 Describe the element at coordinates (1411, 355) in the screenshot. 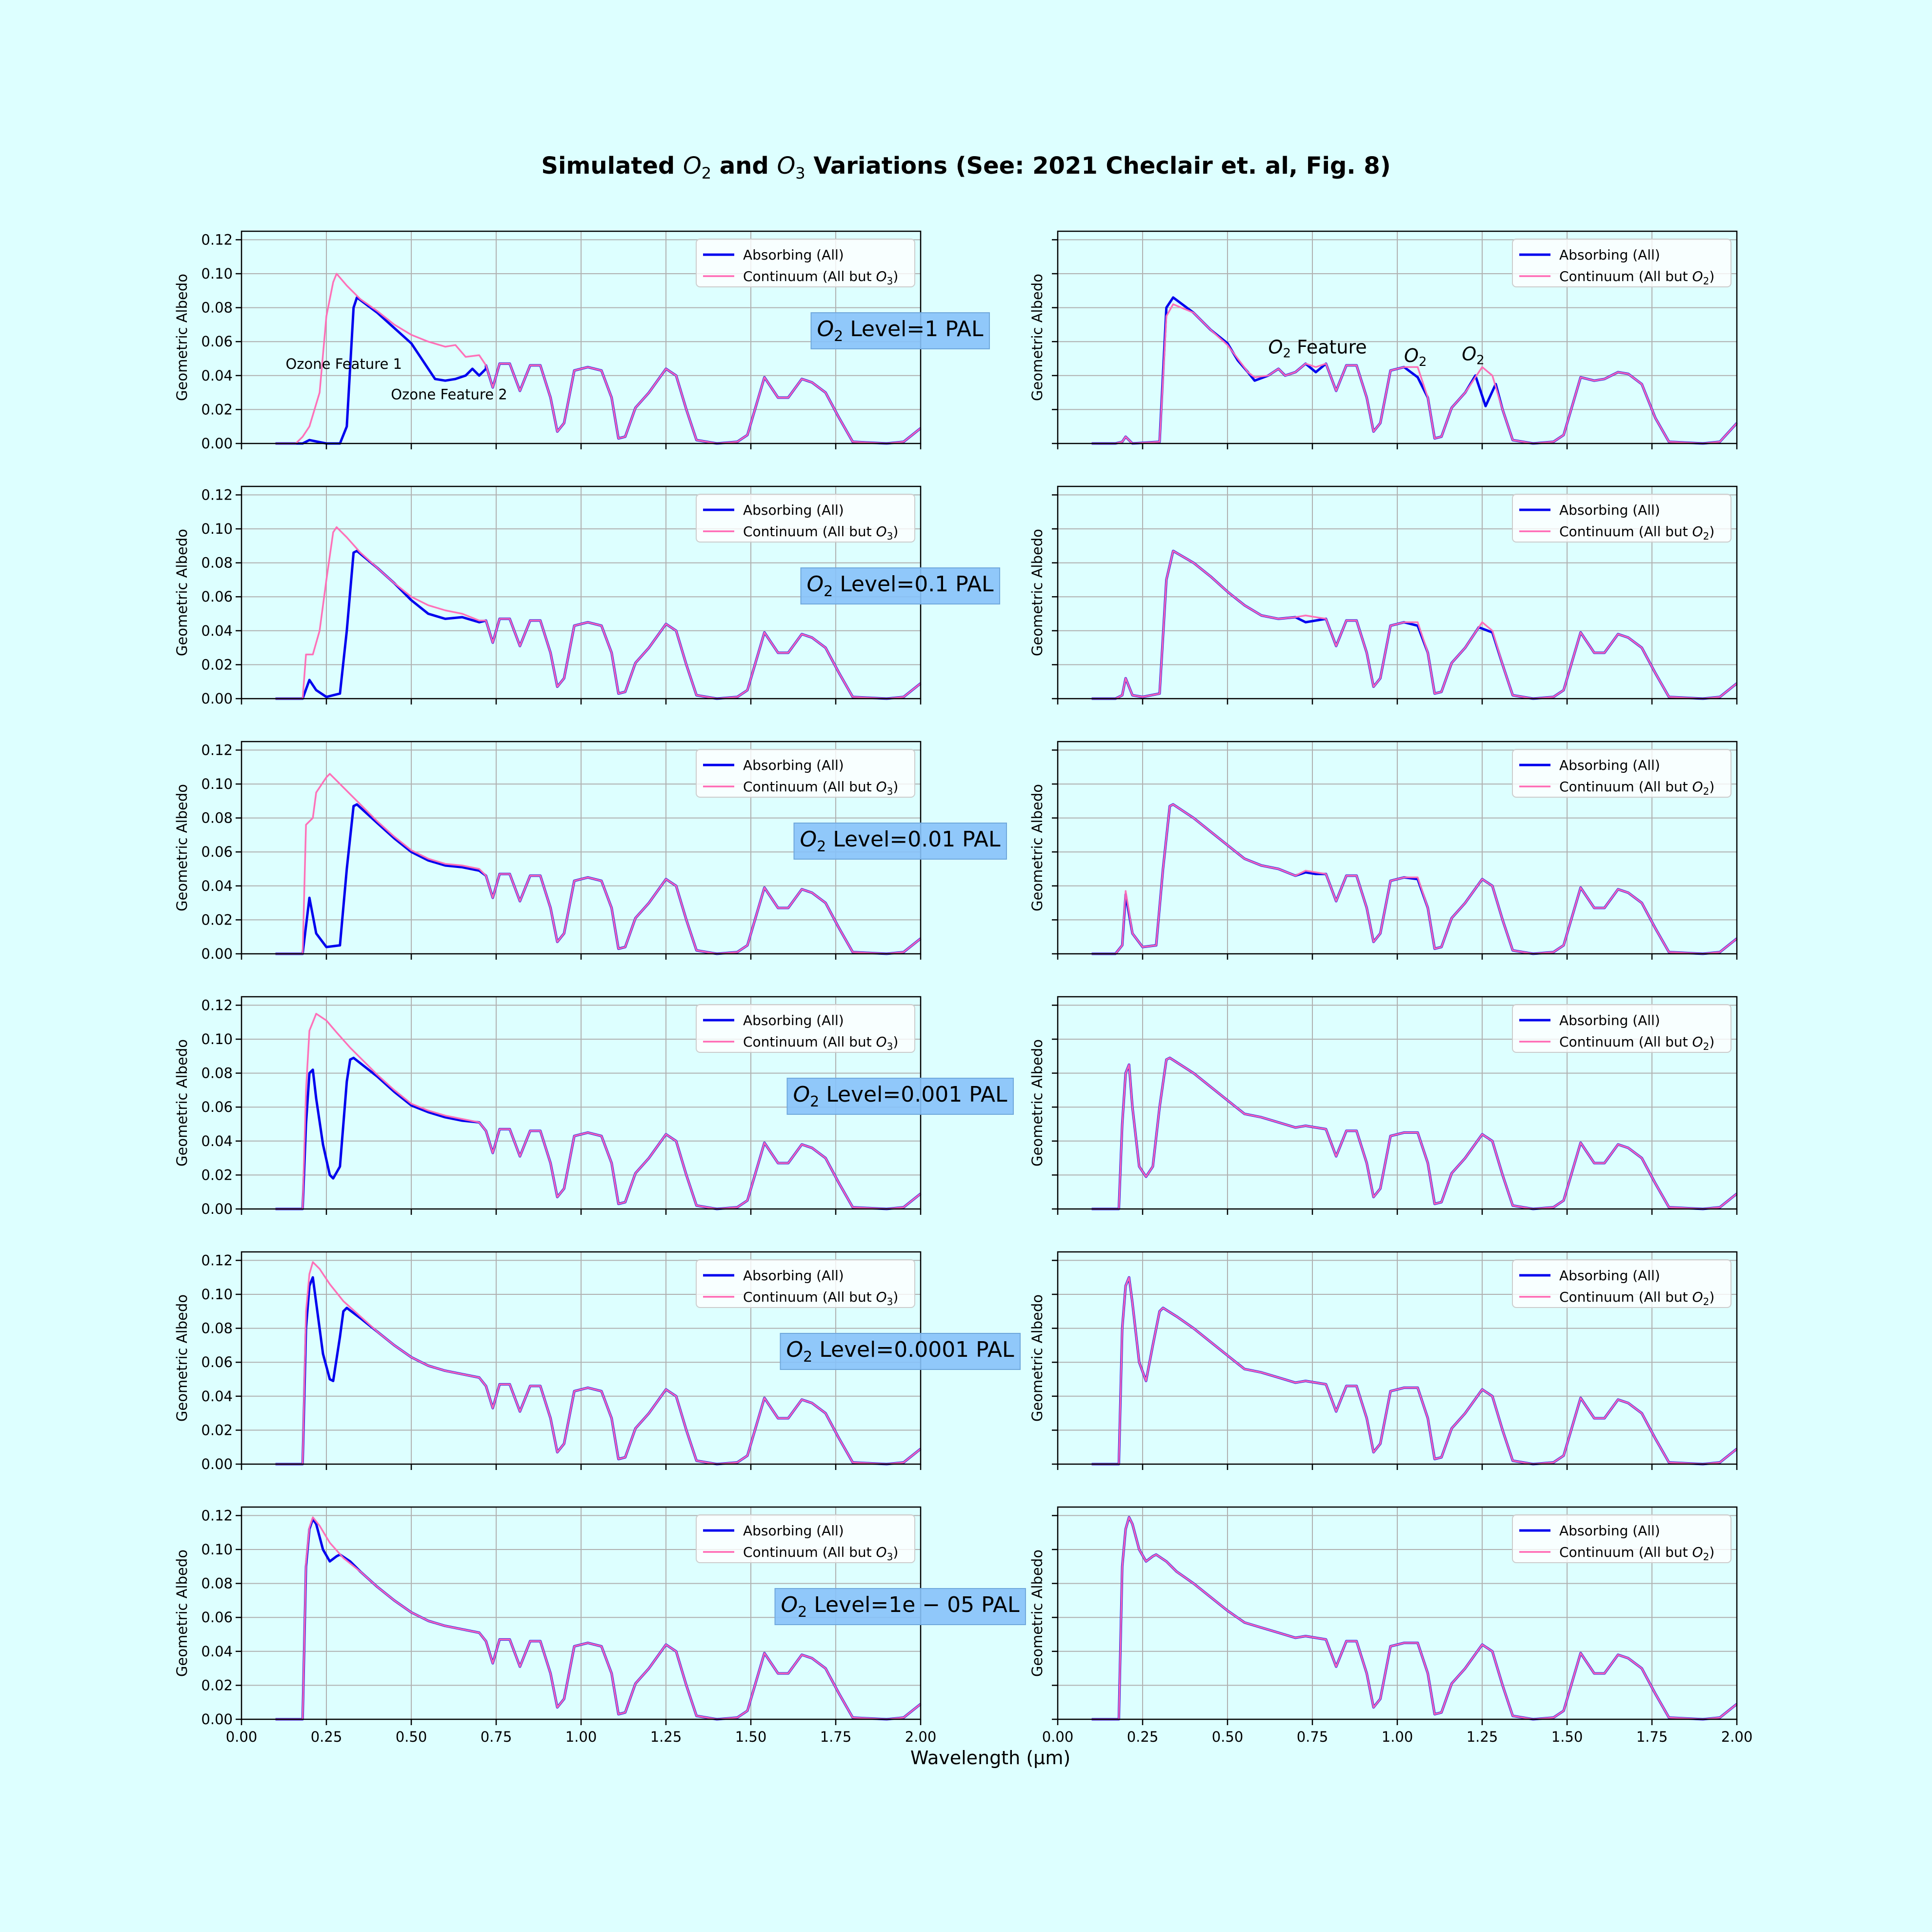

I see `annotation-o2-symbol: O` at that location.